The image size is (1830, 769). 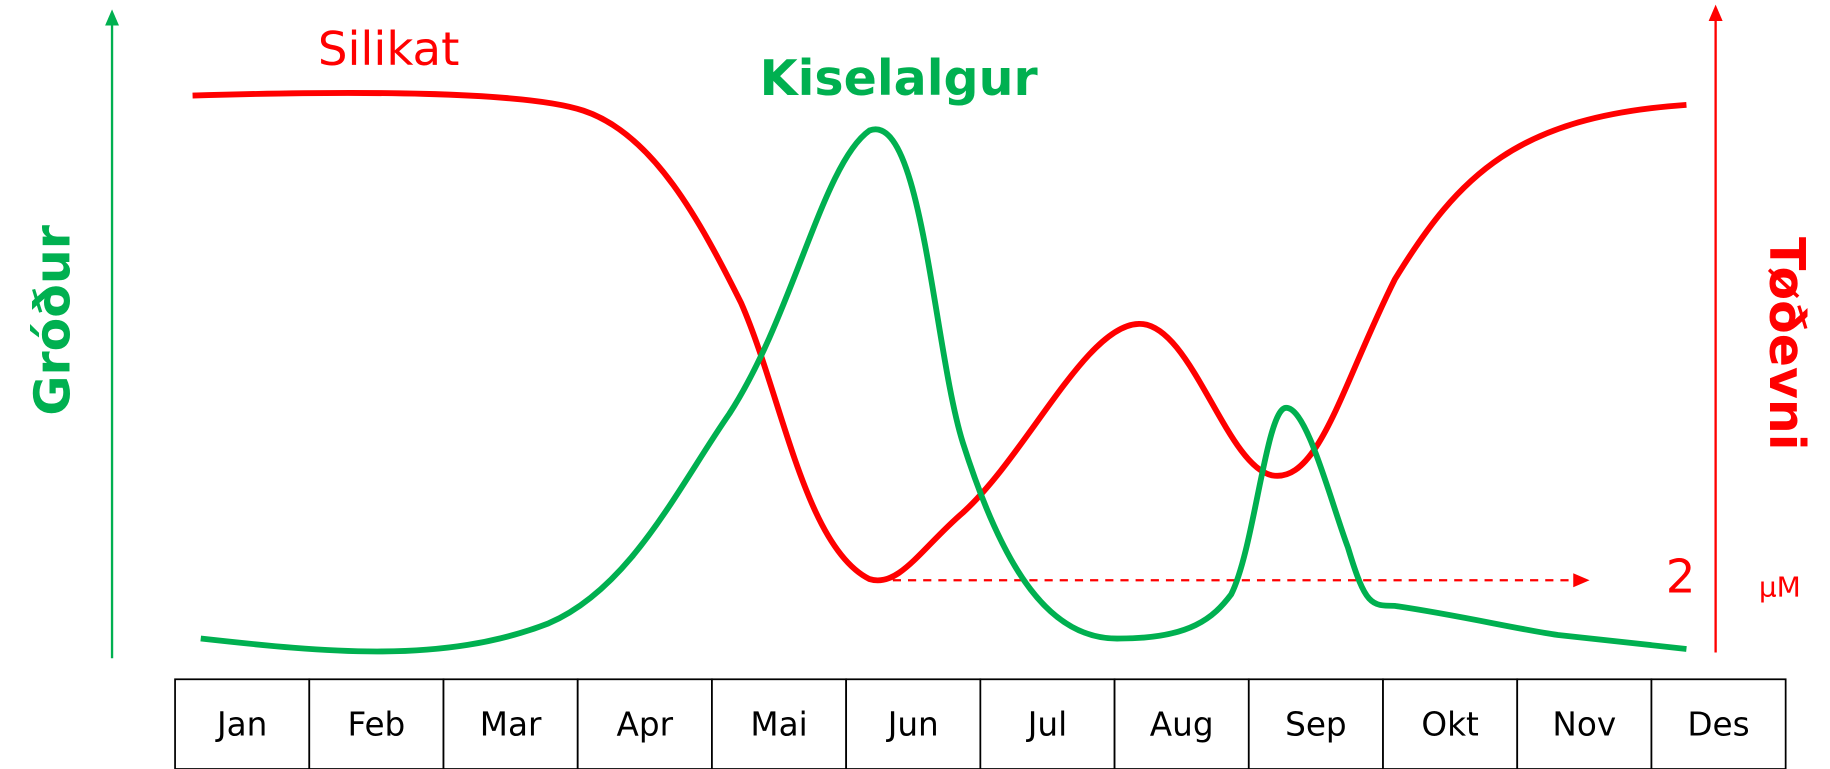 What do you see at coordinates (1681, 577) in the screenshot?
I see `min-value-label: 2` at bounding box center [1681, 577].